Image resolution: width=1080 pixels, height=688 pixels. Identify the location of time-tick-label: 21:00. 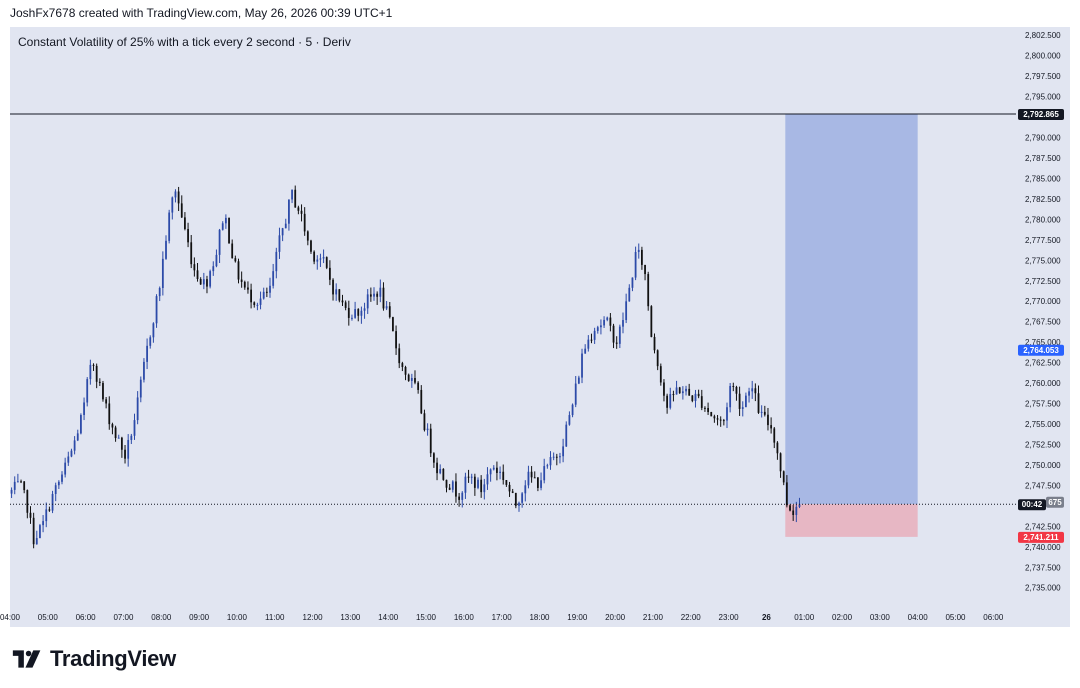
(653, 617).